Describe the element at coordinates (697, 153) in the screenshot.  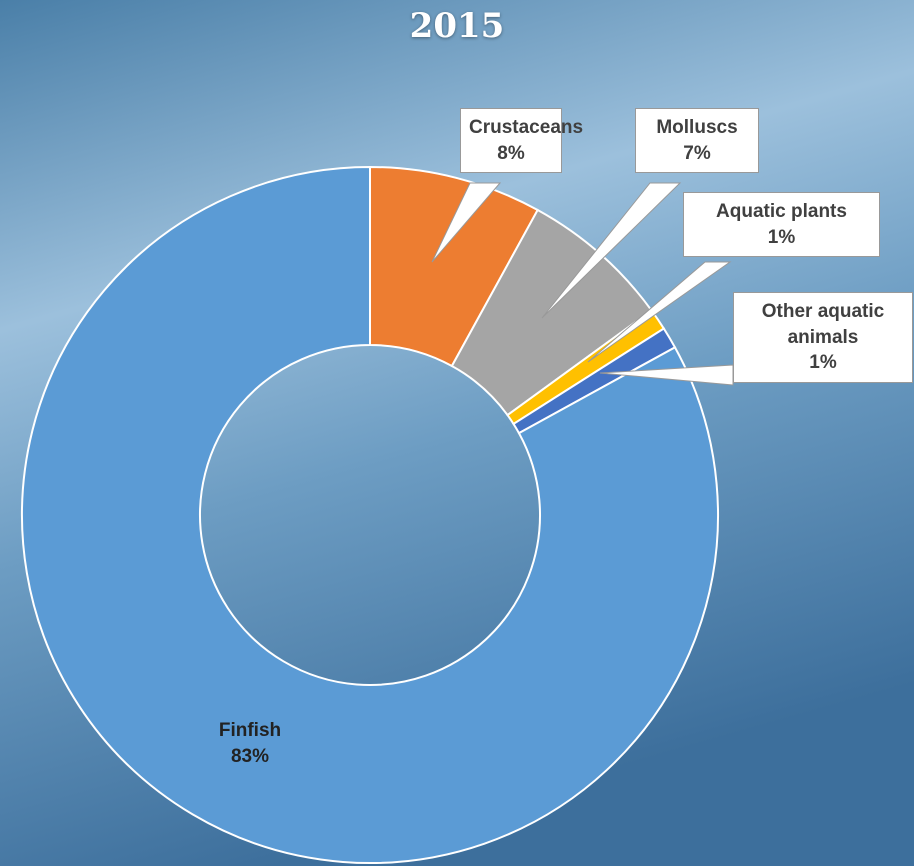
I see `label-value: 7%` at that location.